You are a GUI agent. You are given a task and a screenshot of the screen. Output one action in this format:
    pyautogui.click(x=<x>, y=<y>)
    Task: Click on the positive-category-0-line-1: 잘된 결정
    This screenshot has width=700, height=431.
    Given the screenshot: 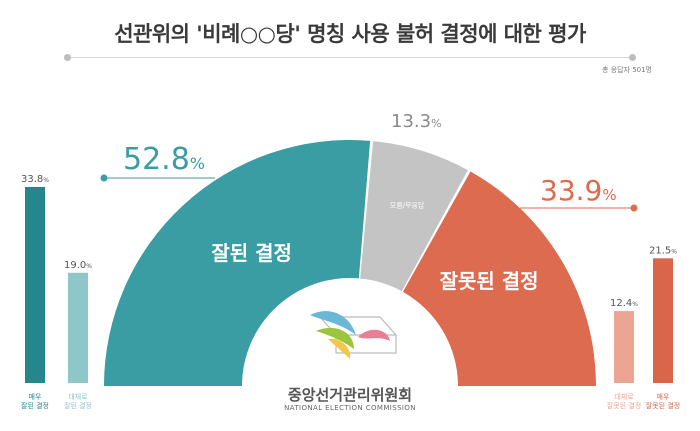 What is the action you would take?
    pyautogui.click(x=35, y=405)
    